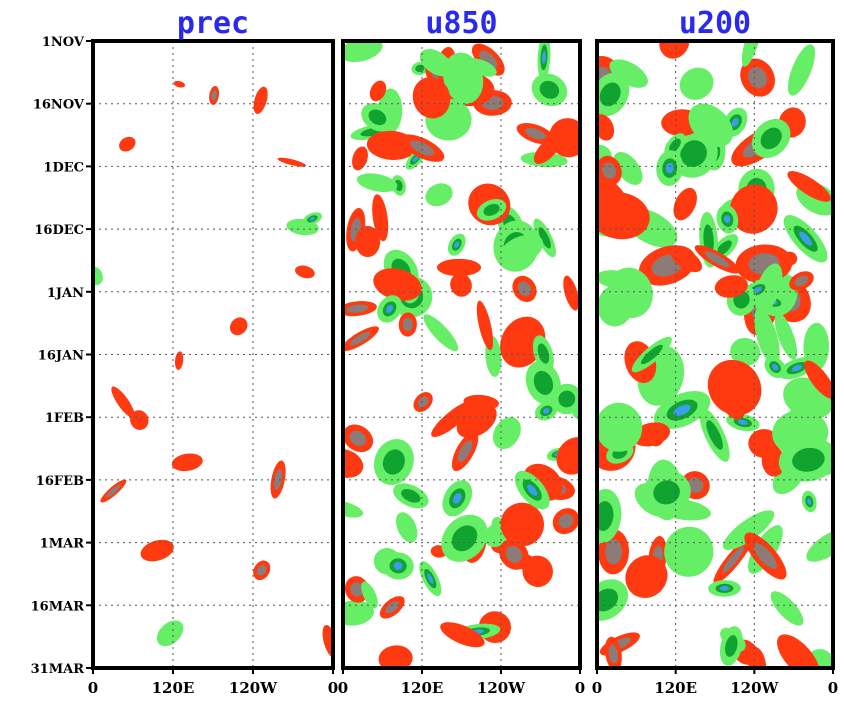 This screenshot has height=712, width=844. Describe the element at coordinates (59, 105) in the screenshot. I see `y-tick-label: 16NOV` at that location.